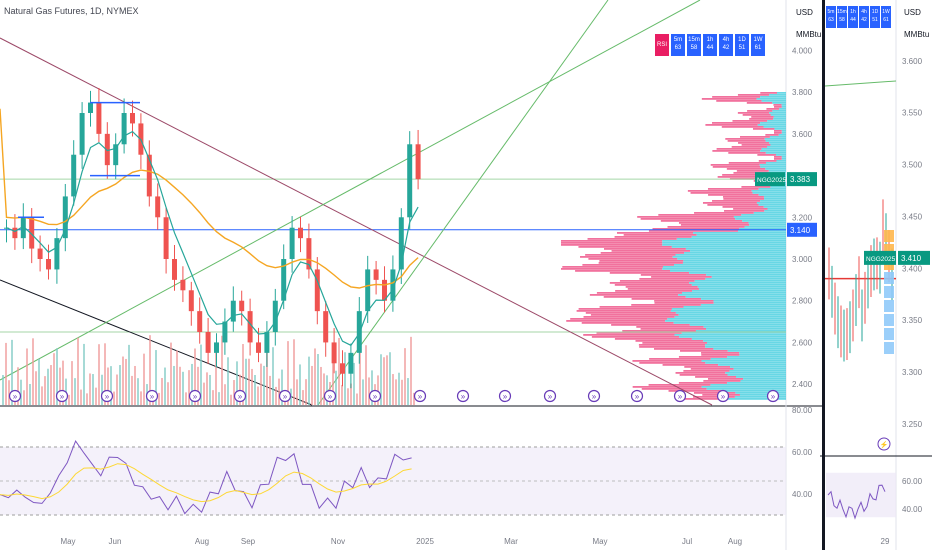  Describe the element at coordinates (802, 410) in the screenshot. I see `rsi-tick-label: 80.00` at that location.